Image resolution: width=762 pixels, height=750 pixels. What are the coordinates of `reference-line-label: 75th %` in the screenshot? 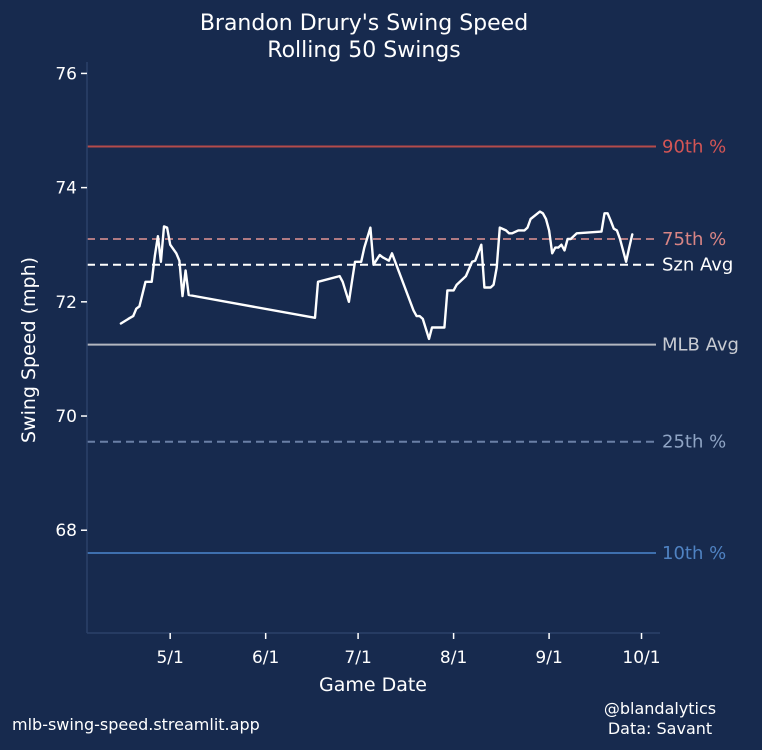 It's located at (694, 239).